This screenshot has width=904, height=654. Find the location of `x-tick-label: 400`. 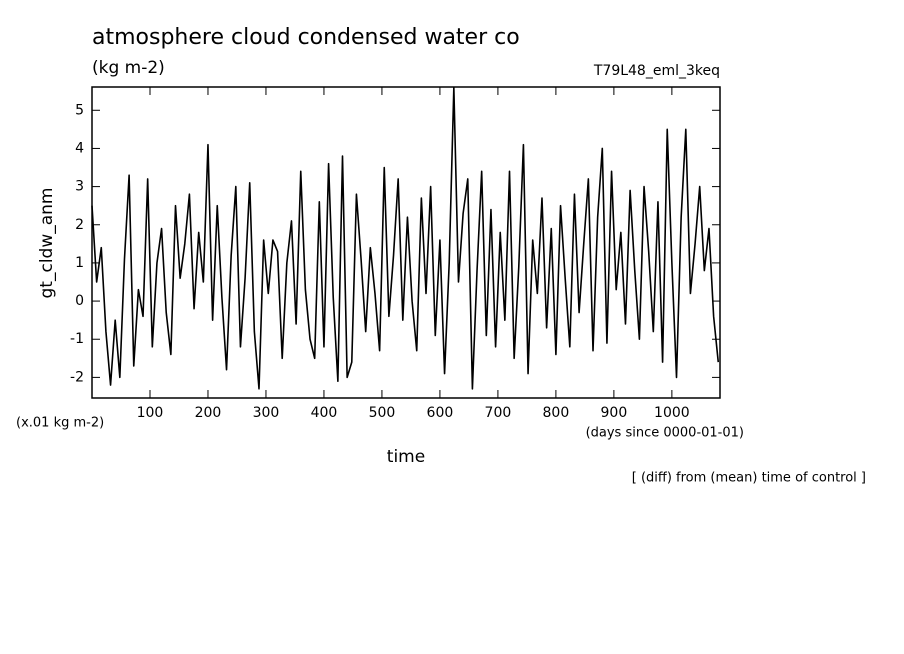

x-tick-label: 400 is located at coordinates (324, 413).